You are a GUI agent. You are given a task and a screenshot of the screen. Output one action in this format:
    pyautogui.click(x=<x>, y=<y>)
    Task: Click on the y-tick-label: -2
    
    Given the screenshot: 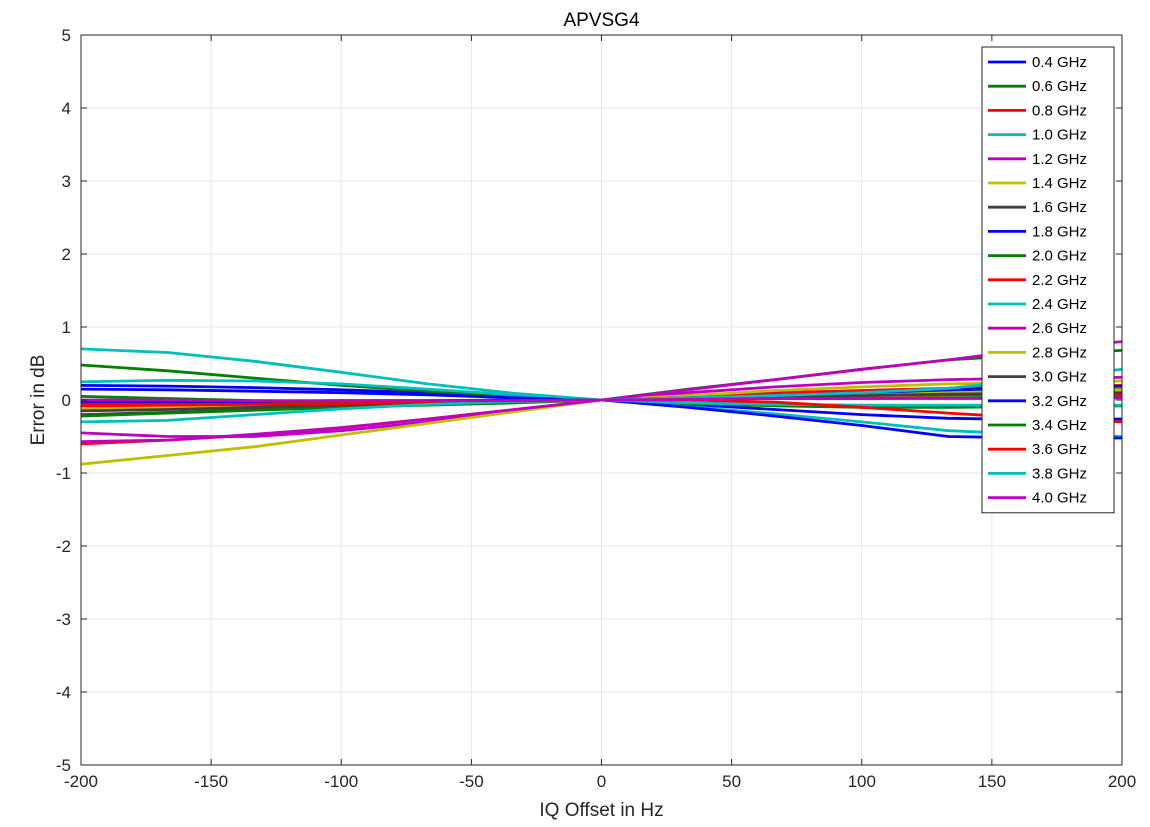 What is the action you would take?
    pyautogui.click(x=63, y=546)
    